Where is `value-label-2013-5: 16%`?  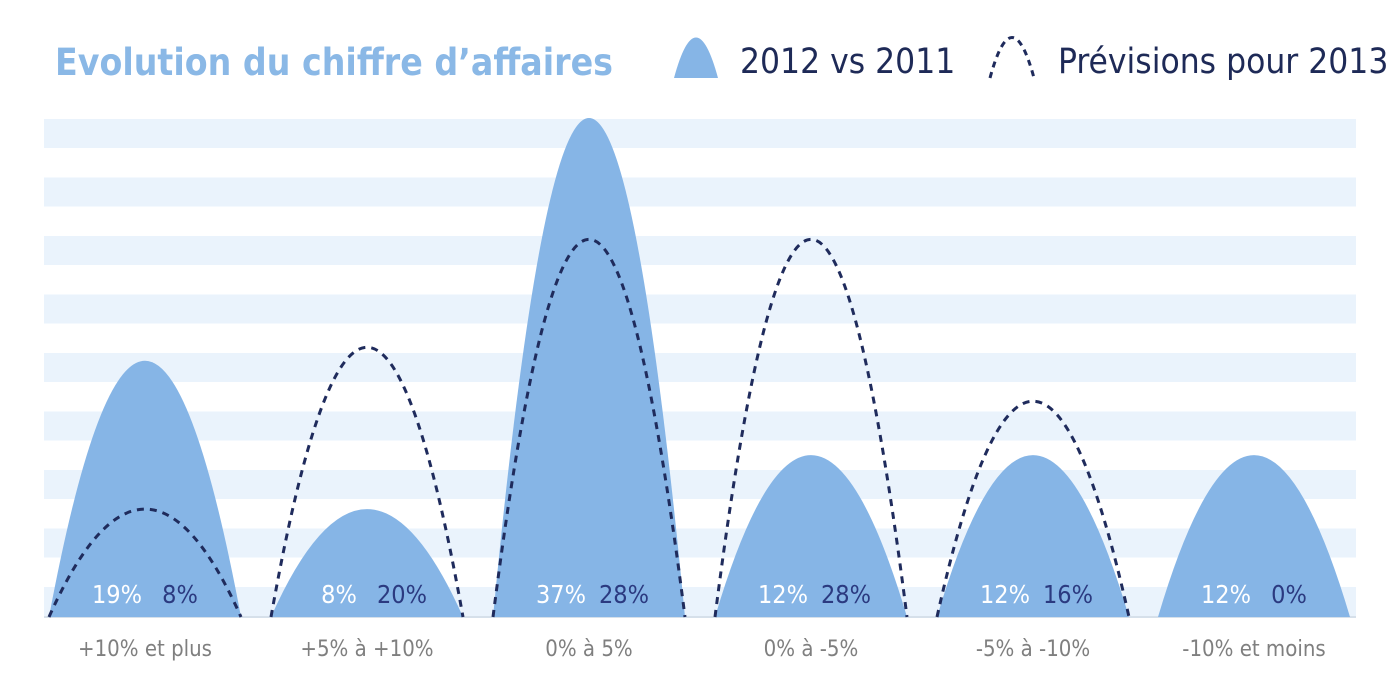 value-label-2013-5: 16% is located at coordinates (1068, 594).